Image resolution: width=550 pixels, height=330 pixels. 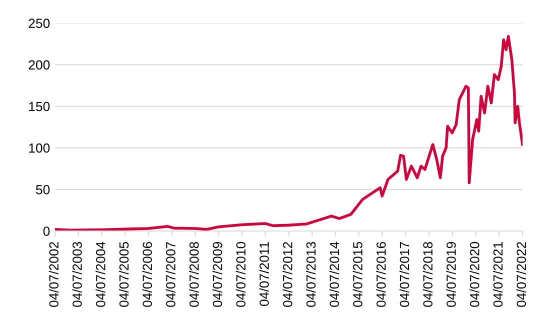 What do you see at coordinates (217, 274) in the screenshot?
I see `x-tick-label: 04/07/2009` at bounding box center [217, 274].